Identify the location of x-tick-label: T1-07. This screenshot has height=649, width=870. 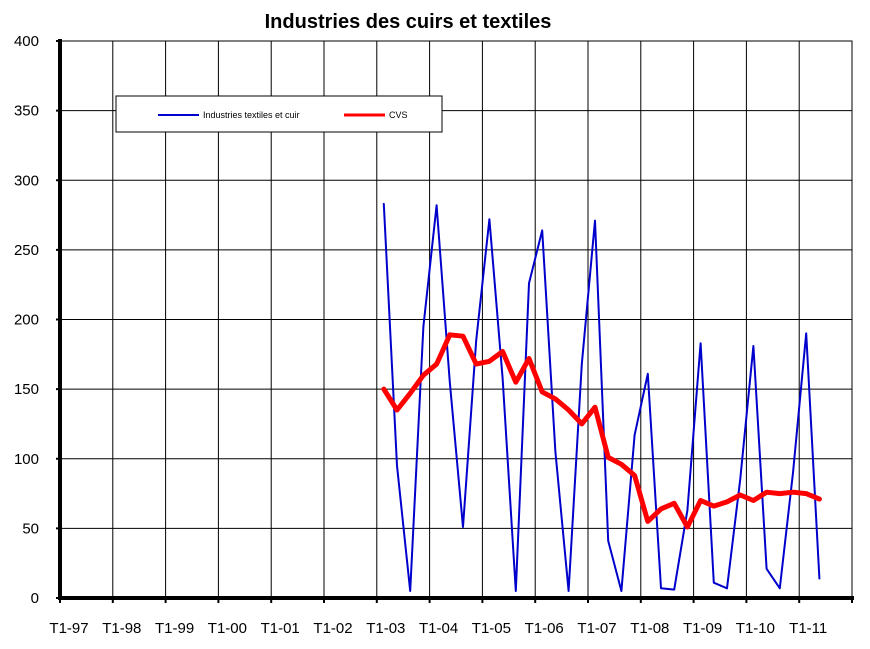
(596, 628).